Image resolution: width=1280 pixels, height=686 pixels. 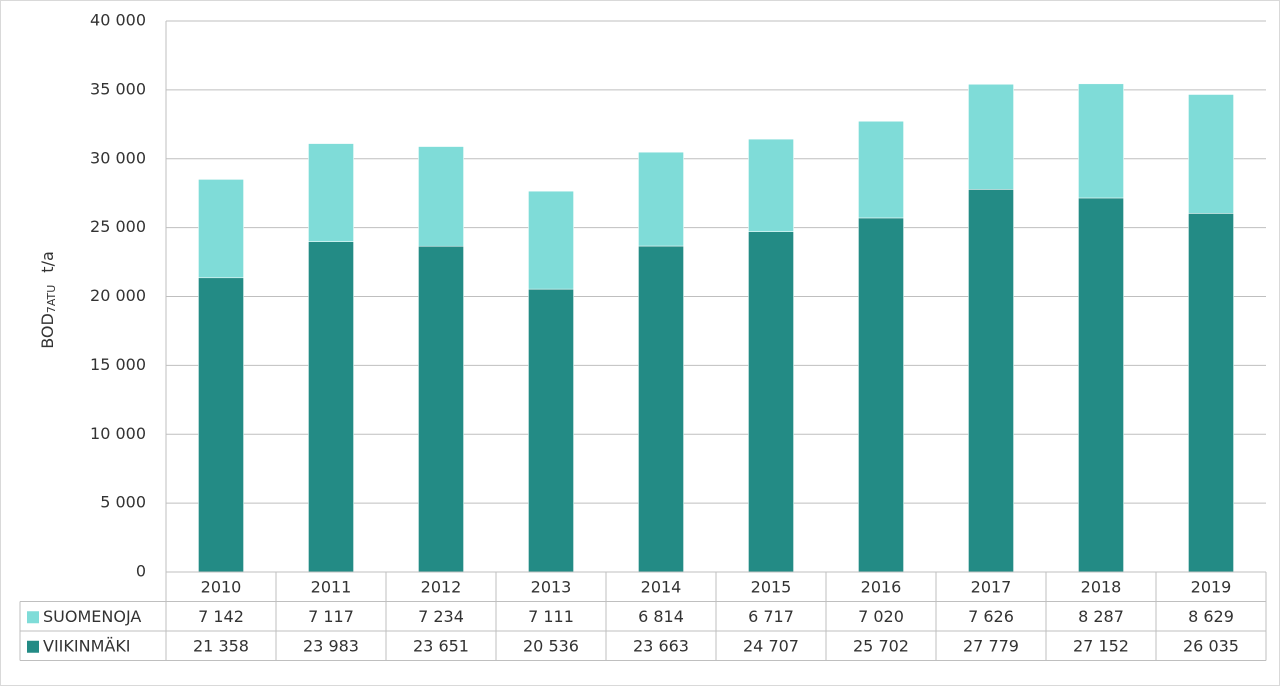 What do you see at coordinates (51, 299) in the screenshot?
I see `y-label-sub: 7ATU` at bounding box center [51, 299].